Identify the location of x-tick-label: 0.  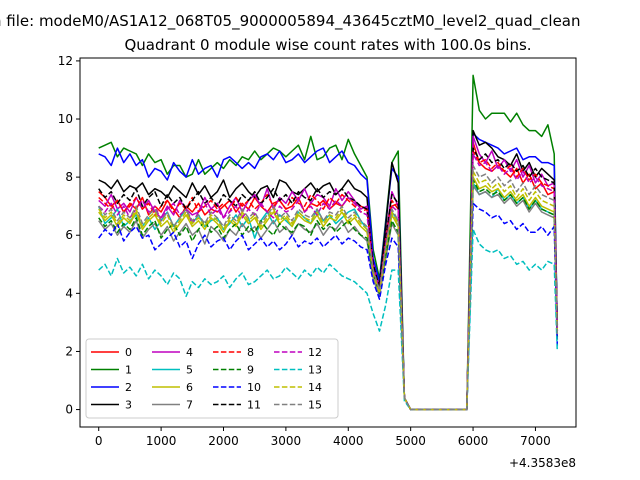
(99, 441).